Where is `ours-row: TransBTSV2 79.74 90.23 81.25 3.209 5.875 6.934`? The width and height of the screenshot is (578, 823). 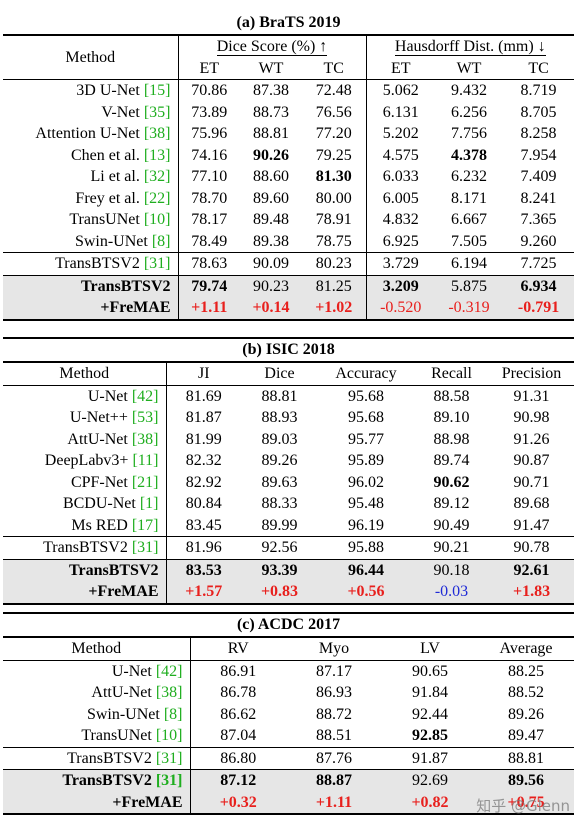
ours-row: TransBTSV2 79.74 90.23 81.25 3.209 5.875 6.934 is located at coordinates (289, 285).